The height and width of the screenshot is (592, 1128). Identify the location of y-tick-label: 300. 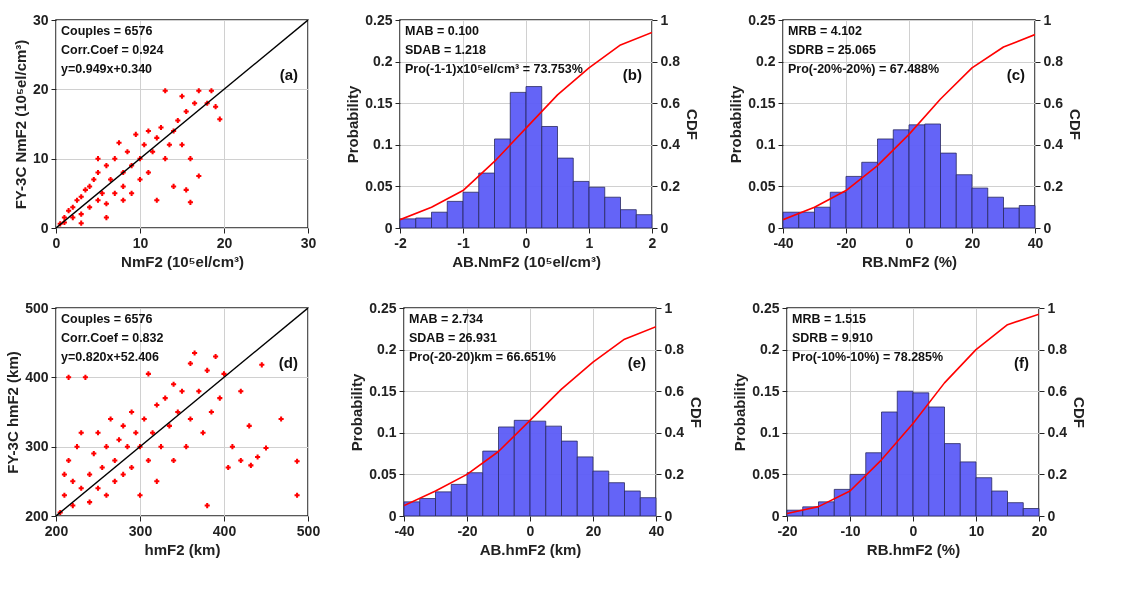
(37, 446).